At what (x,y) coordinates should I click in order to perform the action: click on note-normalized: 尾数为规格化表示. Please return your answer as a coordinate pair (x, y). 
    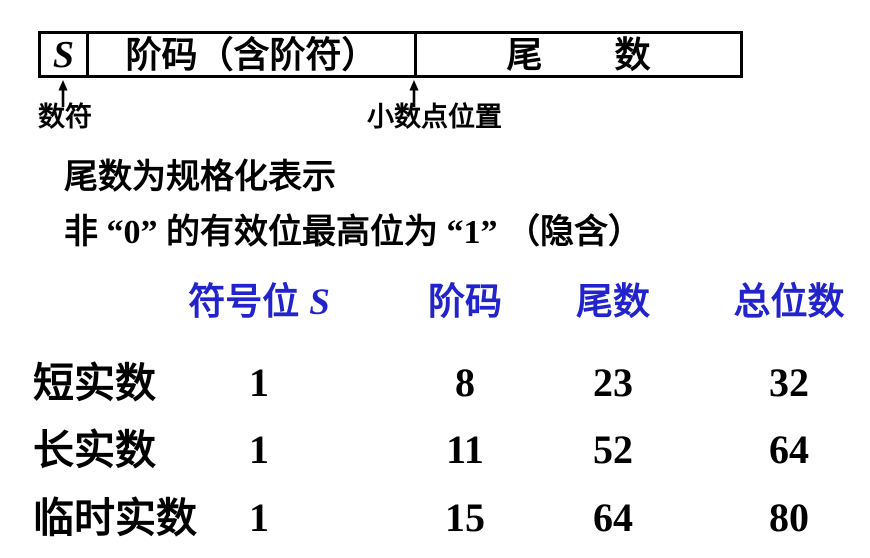
    Looking at the image, I should click on (200, 177).